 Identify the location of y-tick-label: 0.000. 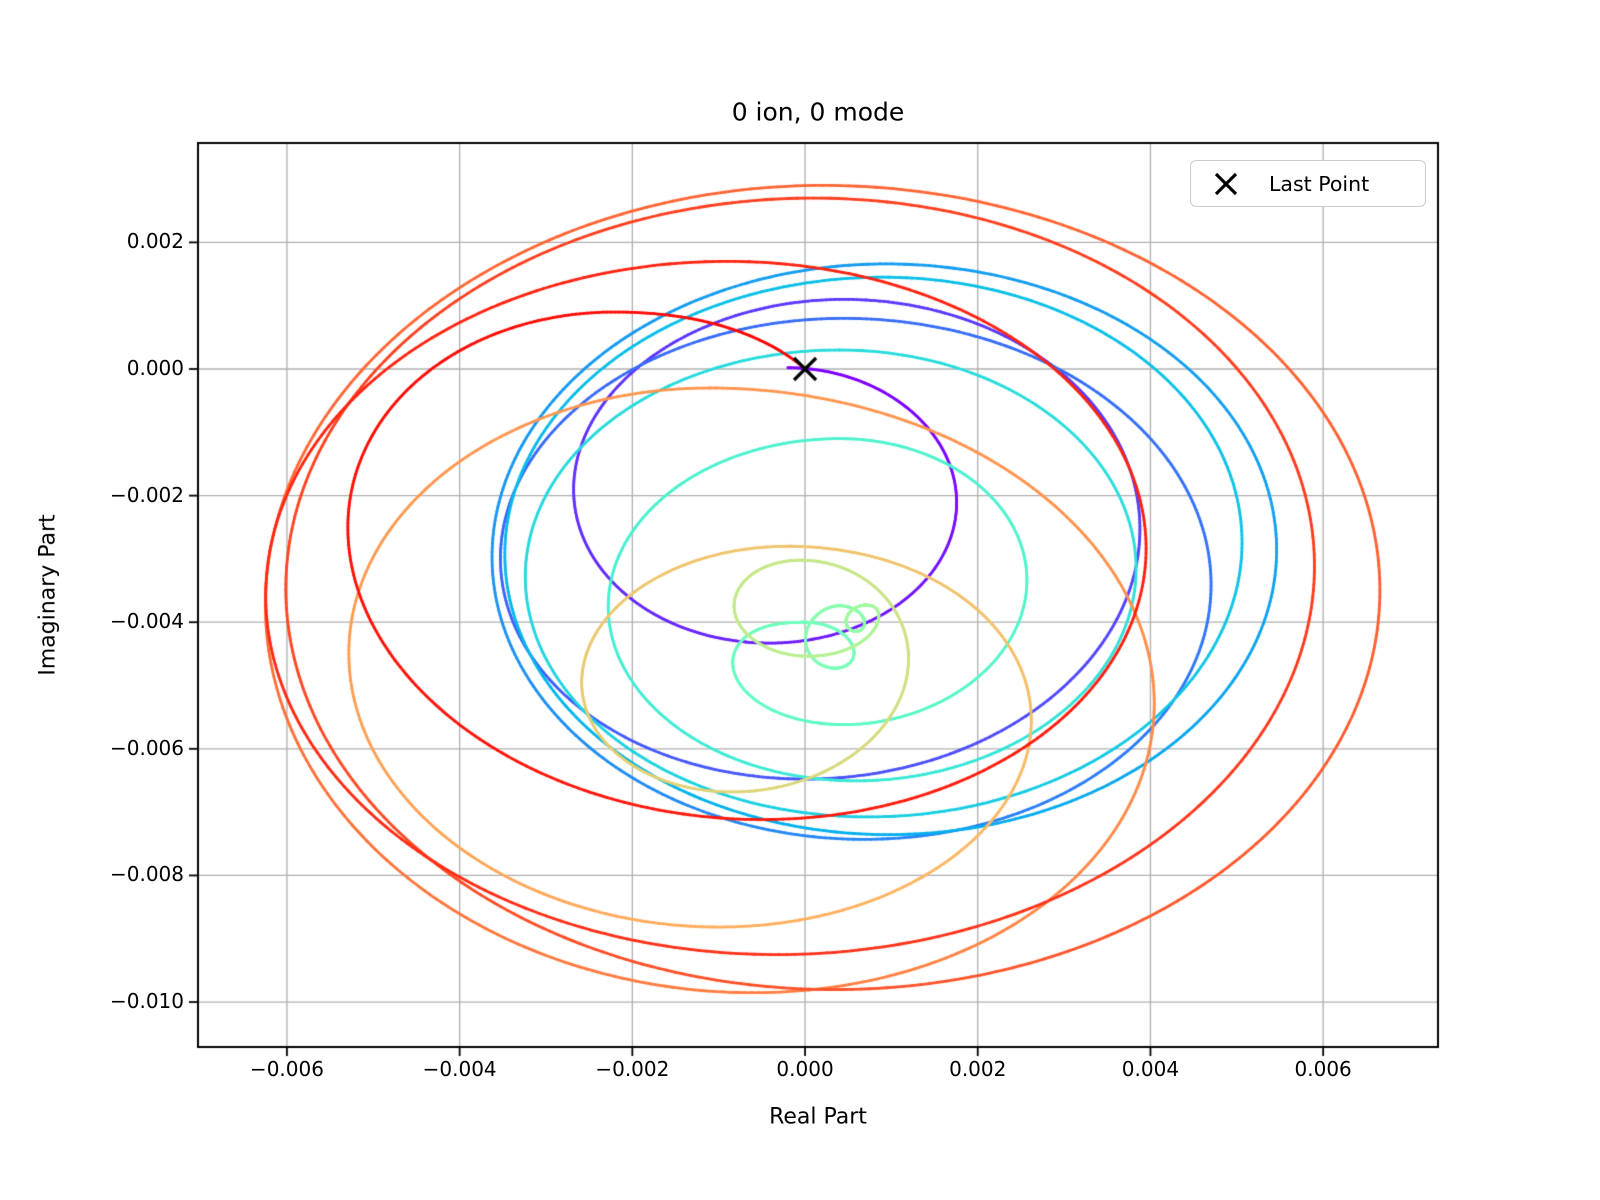
(155, 368).